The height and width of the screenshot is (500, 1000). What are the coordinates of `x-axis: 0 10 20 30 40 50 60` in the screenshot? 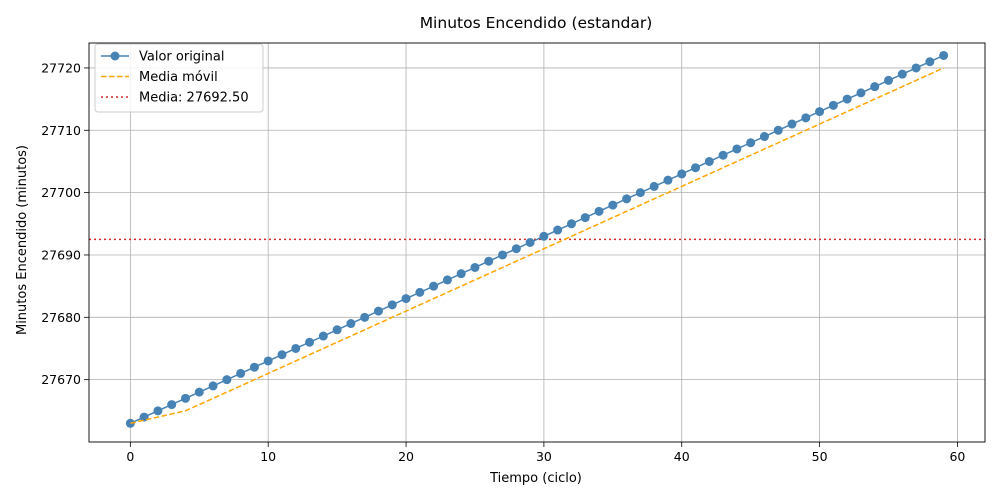 It's located at (545, 453).